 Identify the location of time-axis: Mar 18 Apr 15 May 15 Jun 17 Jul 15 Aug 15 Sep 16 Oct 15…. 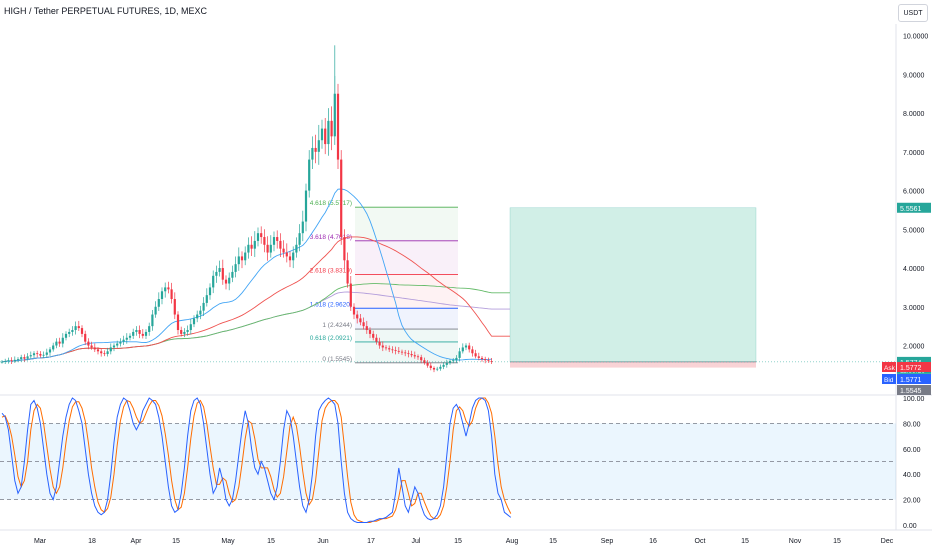
(464, 541).